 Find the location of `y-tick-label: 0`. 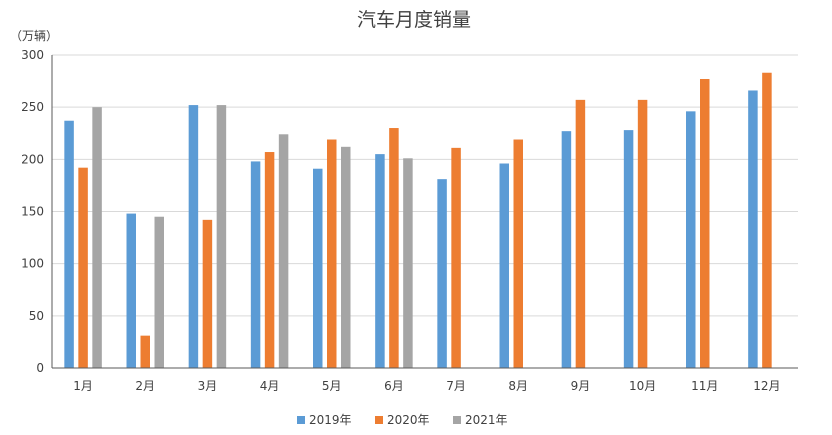

y-tick-label: 0 is located at coordinates (40, 368).